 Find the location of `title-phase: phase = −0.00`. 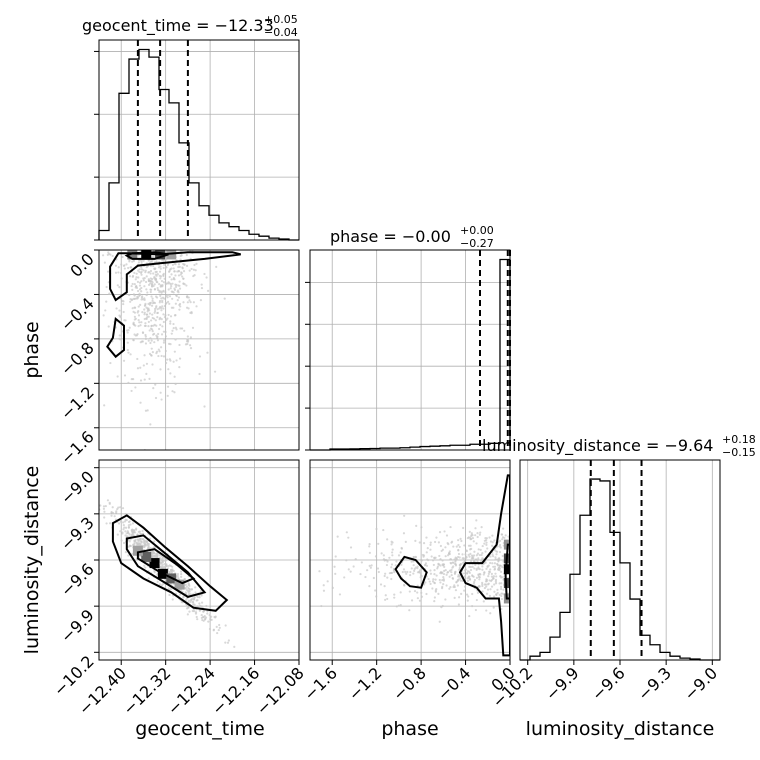

title-phase: phase = −0.00 is located at coordinates (390, 236).